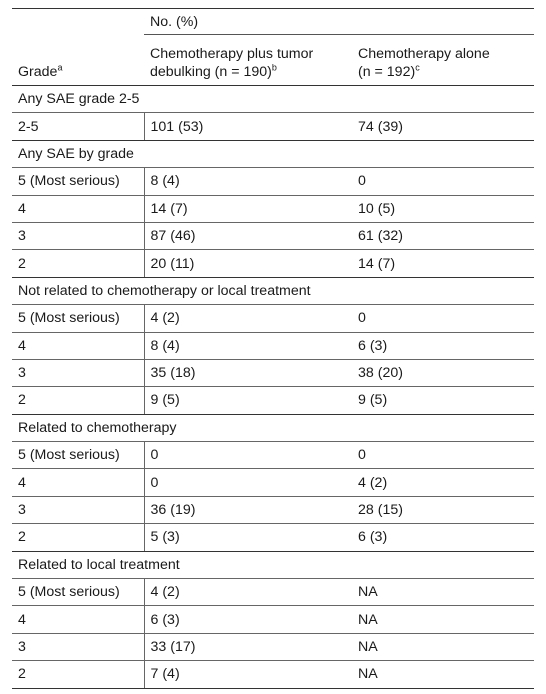 This screenshot has height=694, width=546. I want to click on section-header-row: Related to local treatment, so click(273, 565).